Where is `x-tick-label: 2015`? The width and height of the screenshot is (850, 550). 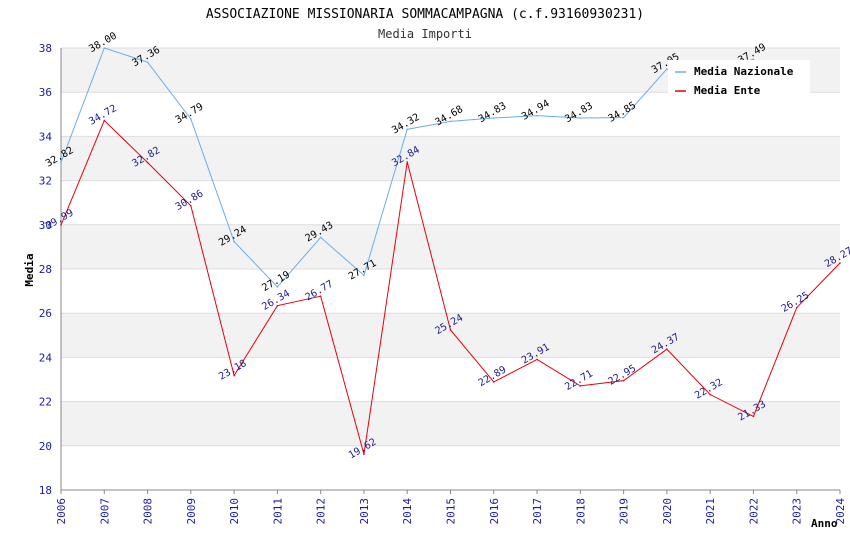
x-tick-label: 2015 is located at coordinates (451, 511).